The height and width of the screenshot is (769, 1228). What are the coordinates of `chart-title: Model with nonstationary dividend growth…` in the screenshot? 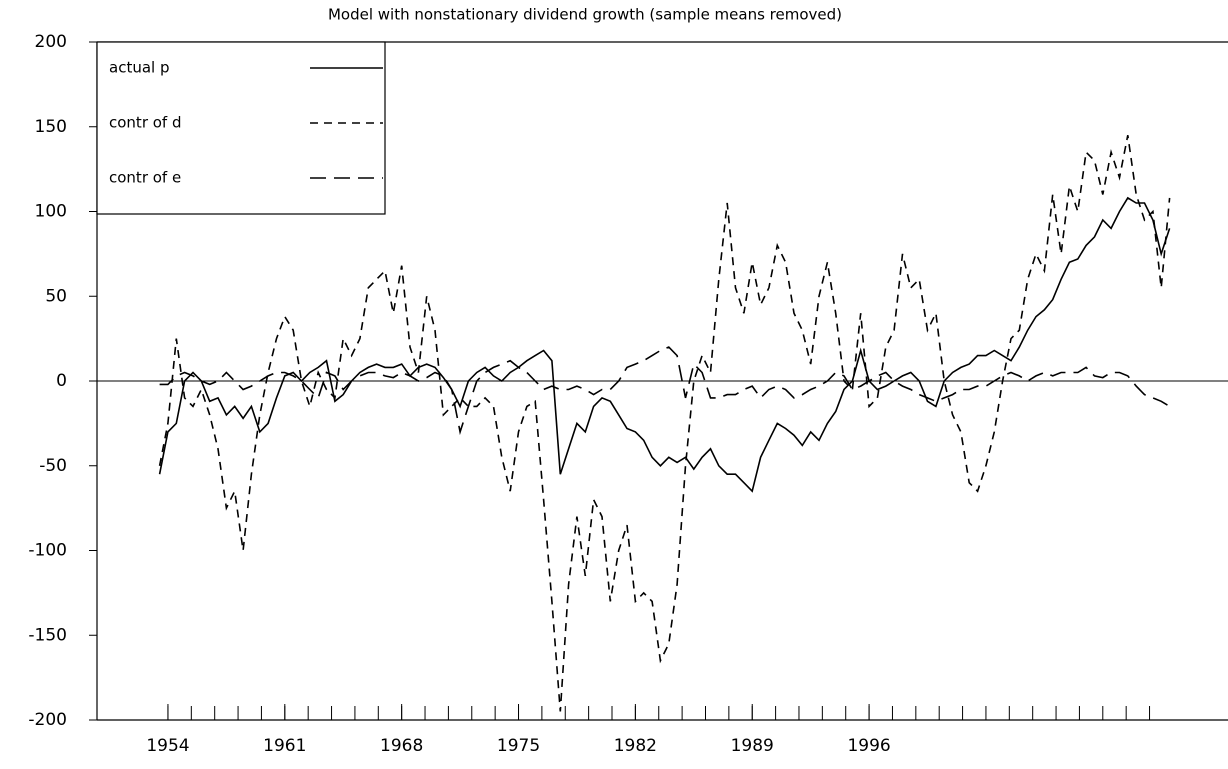 It's located at (585, 15).